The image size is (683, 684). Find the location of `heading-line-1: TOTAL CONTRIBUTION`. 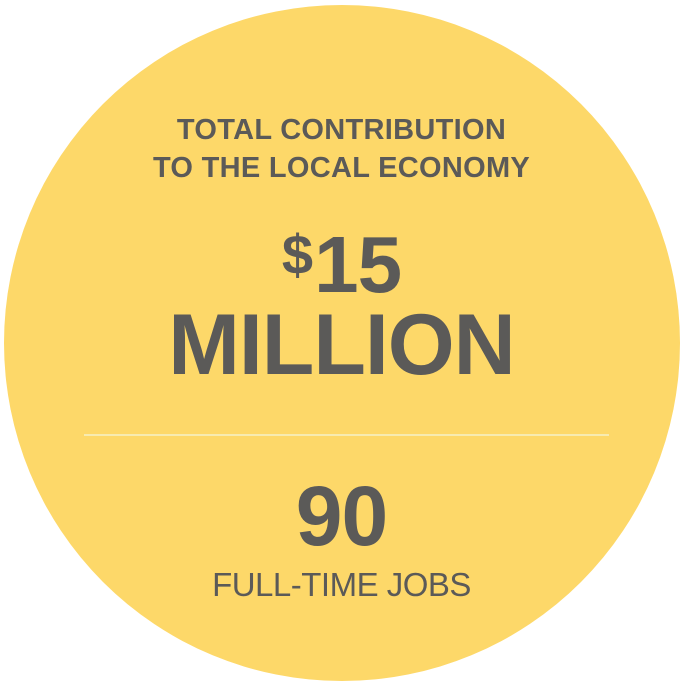

heading-line-1: TOTAL CONTRIBUTION is located at coordinates (341, 130).